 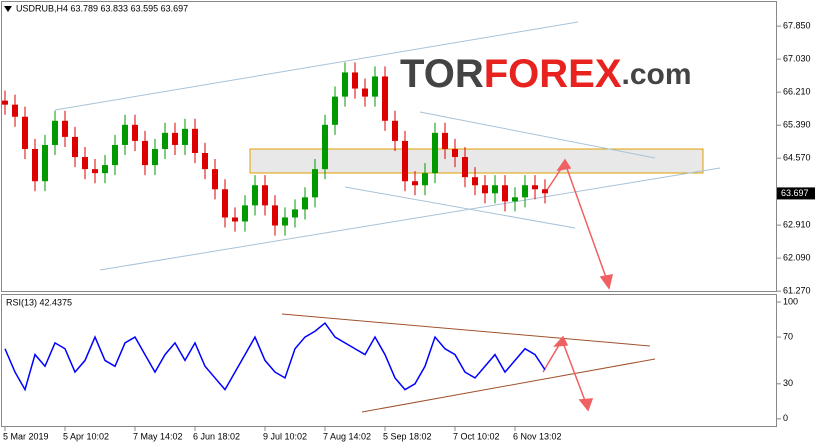 I want to click on rsi-line, so click(x=275, y=356).